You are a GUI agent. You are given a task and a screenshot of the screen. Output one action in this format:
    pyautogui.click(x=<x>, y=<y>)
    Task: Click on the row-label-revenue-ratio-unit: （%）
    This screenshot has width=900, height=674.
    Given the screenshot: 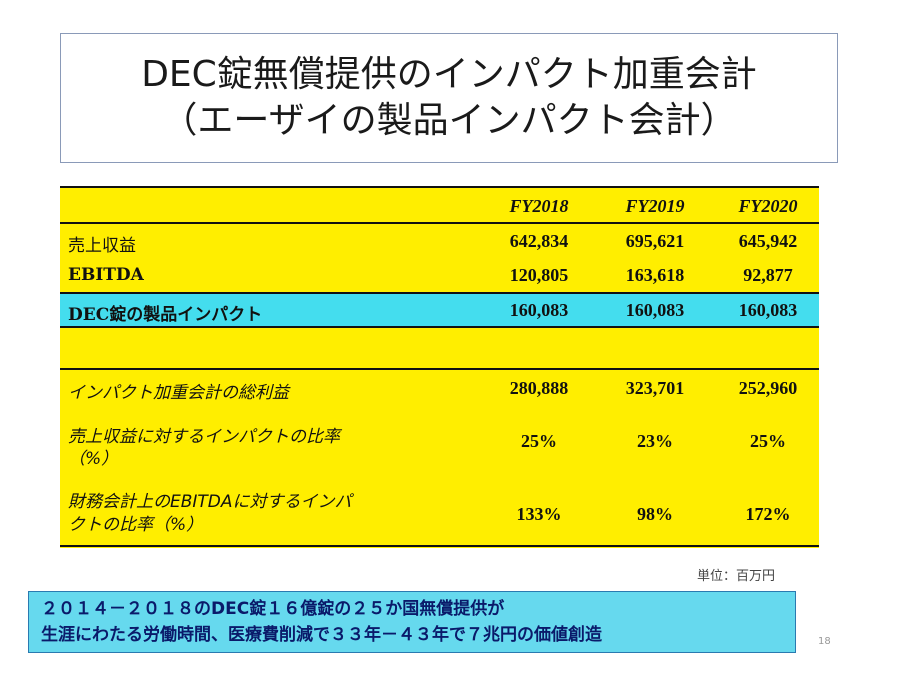 What is the action you would take?
    pyautogui.click(x=93, y=459)
    